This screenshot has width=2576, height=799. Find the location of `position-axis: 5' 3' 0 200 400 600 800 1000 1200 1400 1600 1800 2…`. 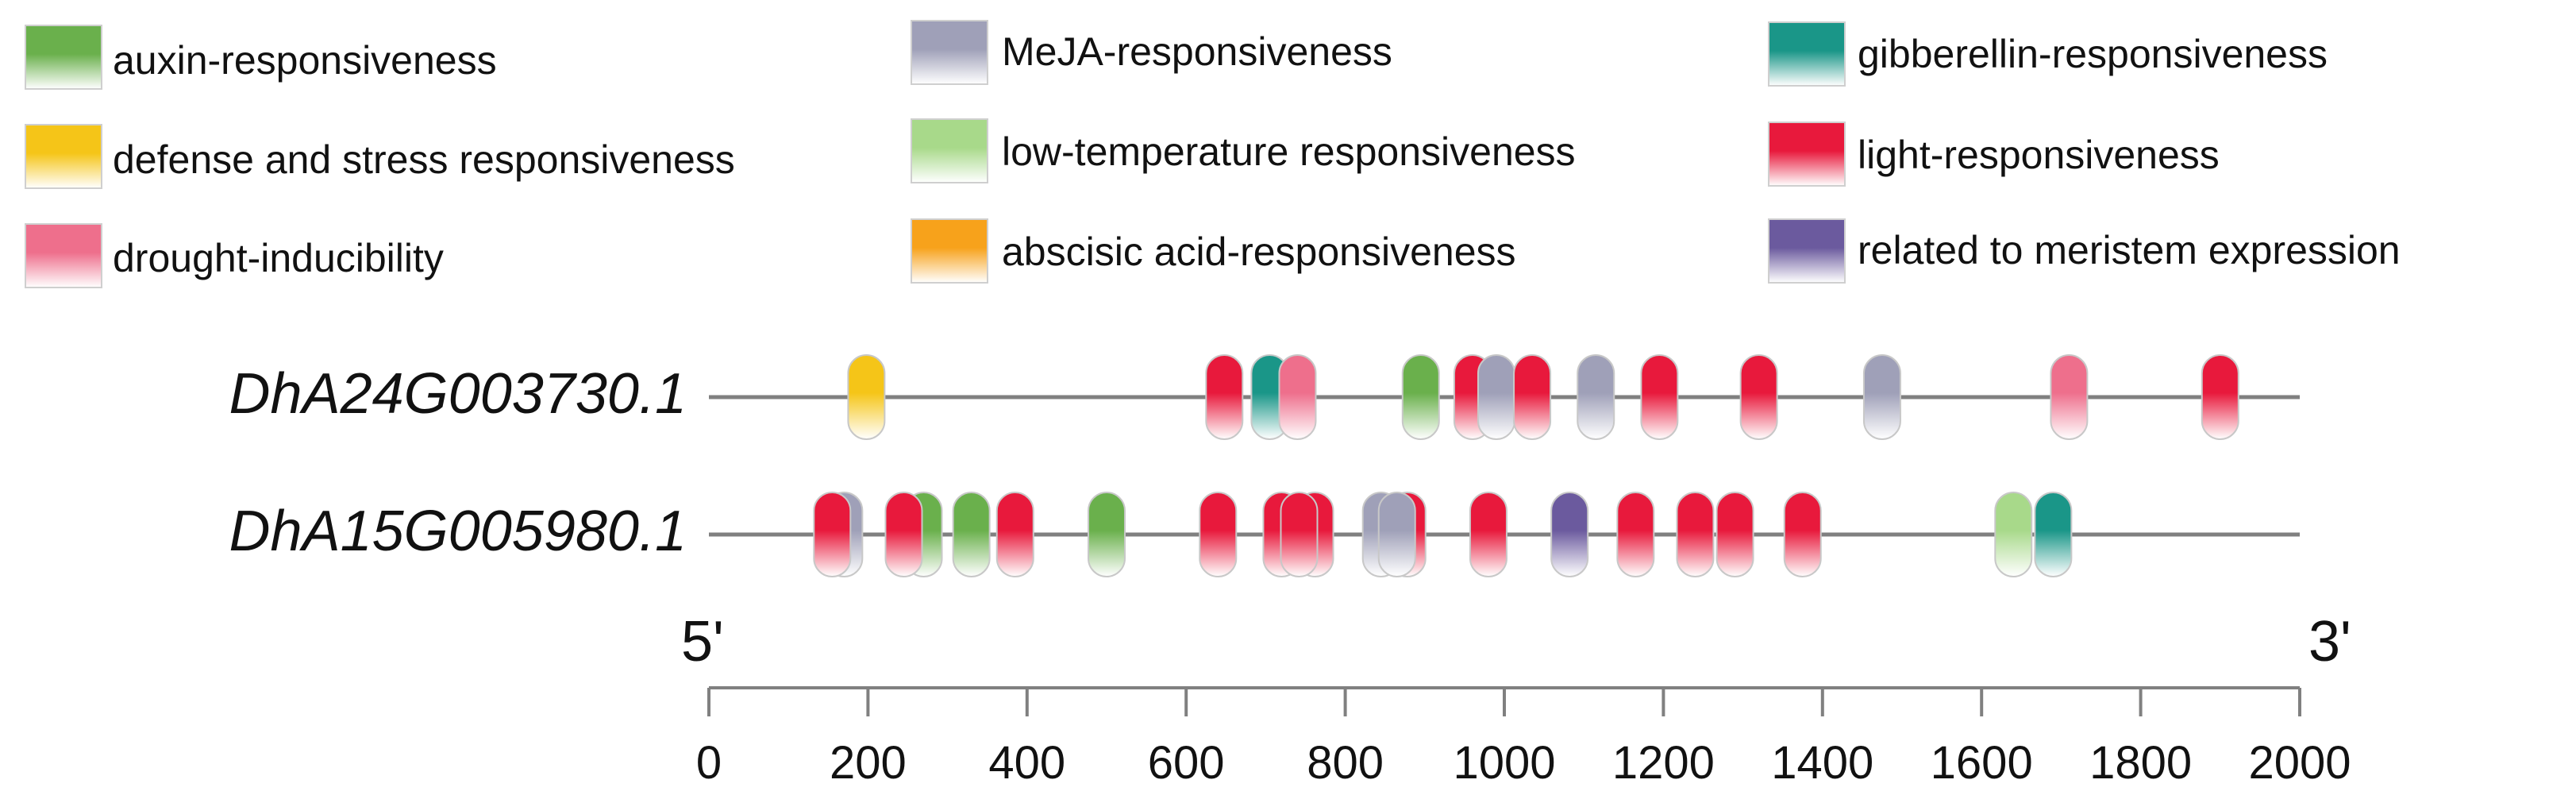

position-axis: 5' 3' 0 200 400 600 800 1000 1200 1400 1600 1800 2… is located at coordinates (1516, 699).